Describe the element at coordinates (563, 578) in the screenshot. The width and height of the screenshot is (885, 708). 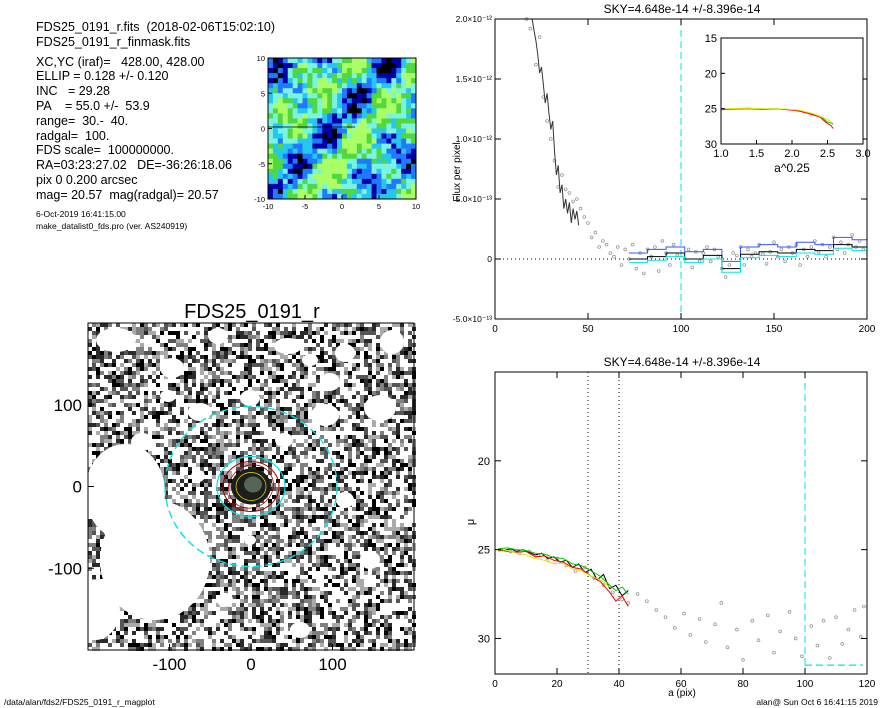
I see `mu-series-red` at that location.